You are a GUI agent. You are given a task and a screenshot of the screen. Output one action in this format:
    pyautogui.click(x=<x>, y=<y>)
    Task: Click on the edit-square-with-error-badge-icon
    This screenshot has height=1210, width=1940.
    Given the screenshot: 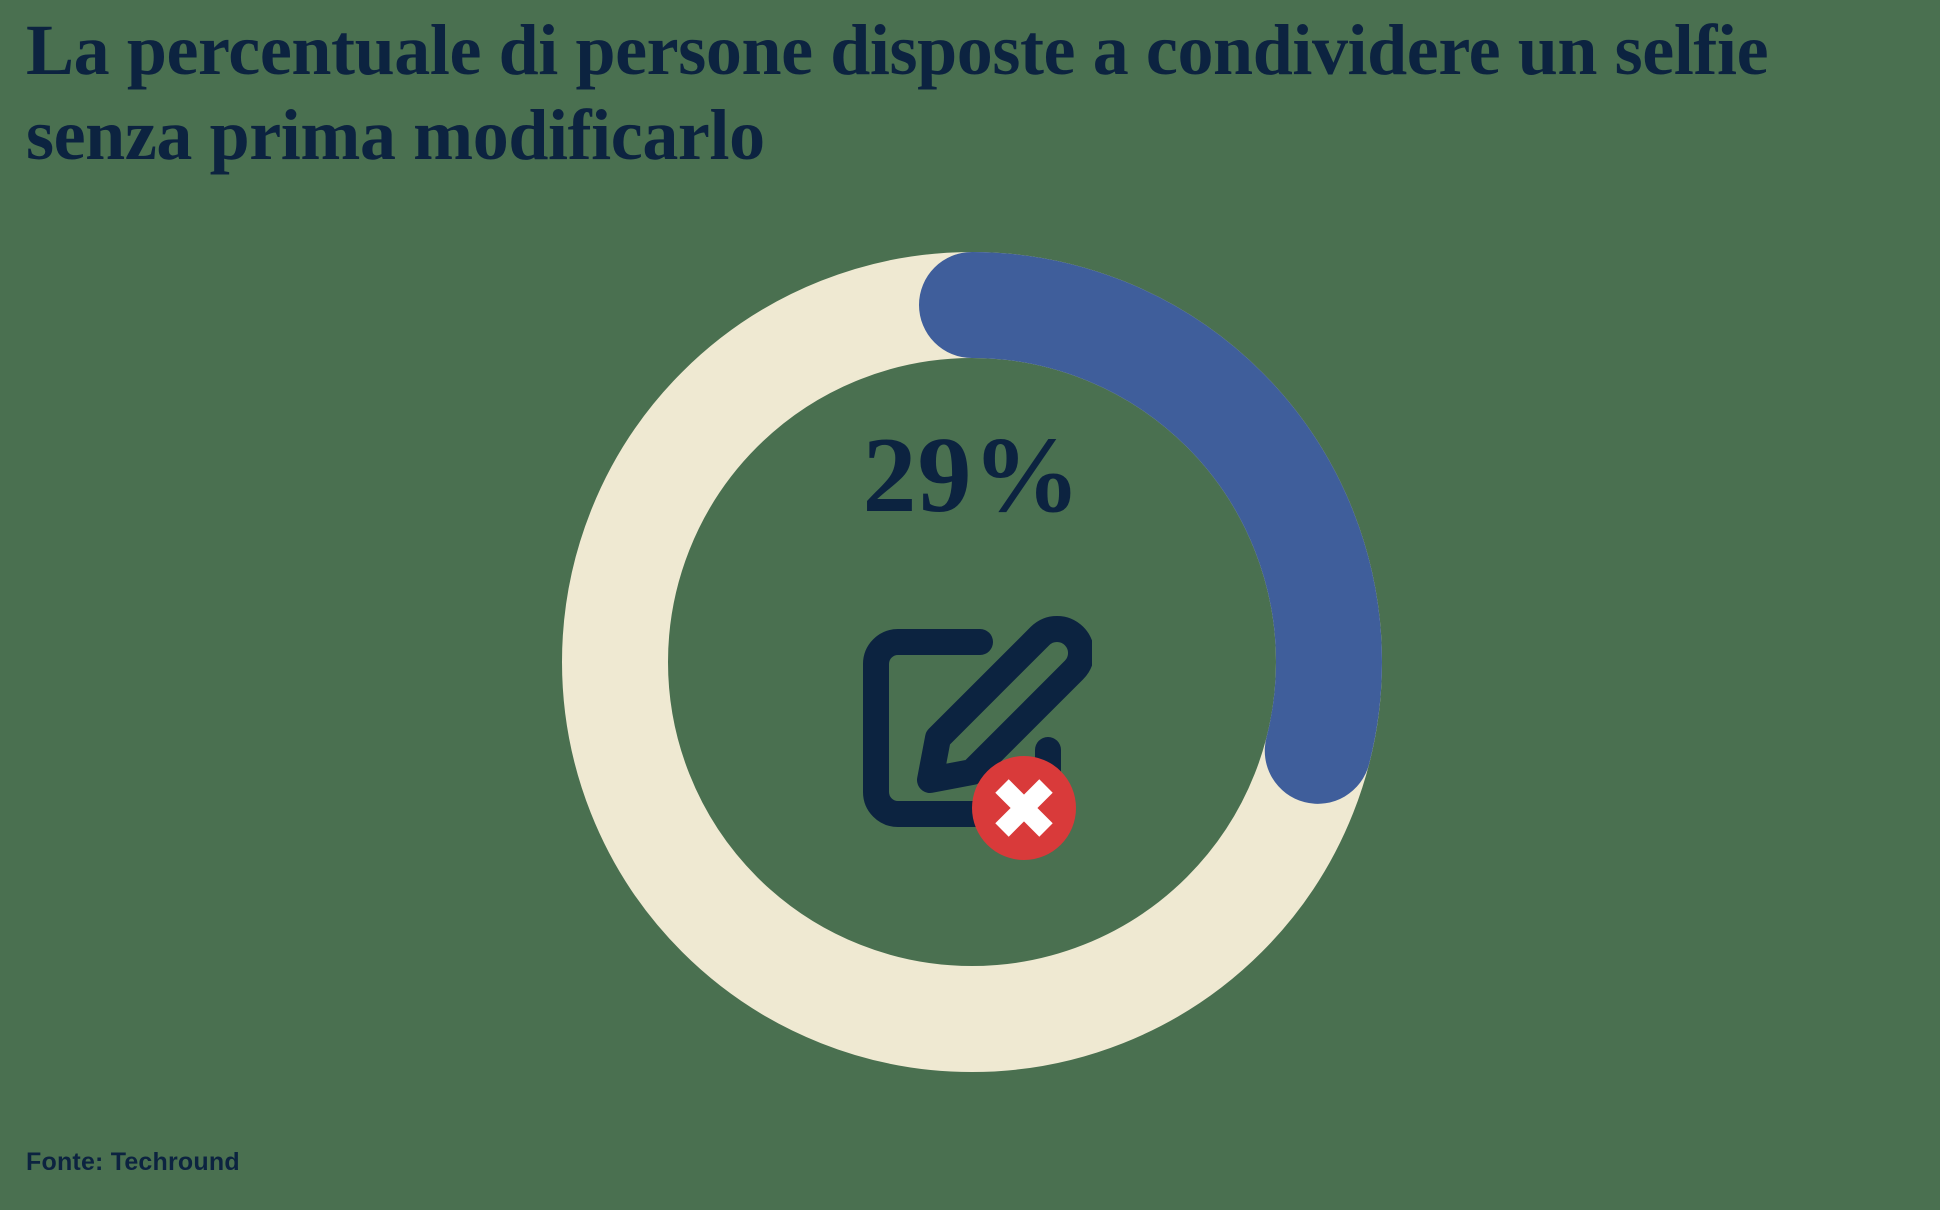 What is the action you would take?
    pyautogui.click(x=972, y=732)
    